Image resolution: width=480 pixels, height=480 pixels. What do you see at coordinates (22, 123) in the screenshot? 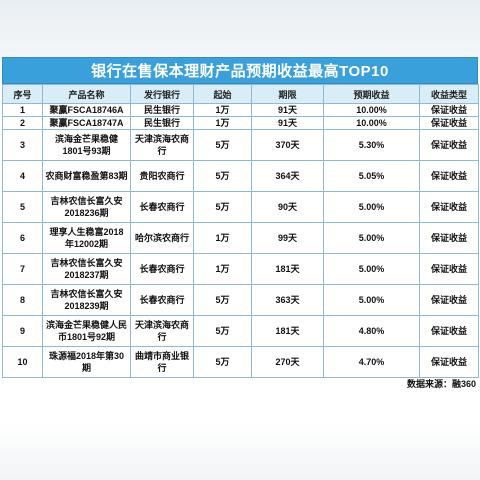
I see `cell-no: 2` at bounding box center [22, 123].